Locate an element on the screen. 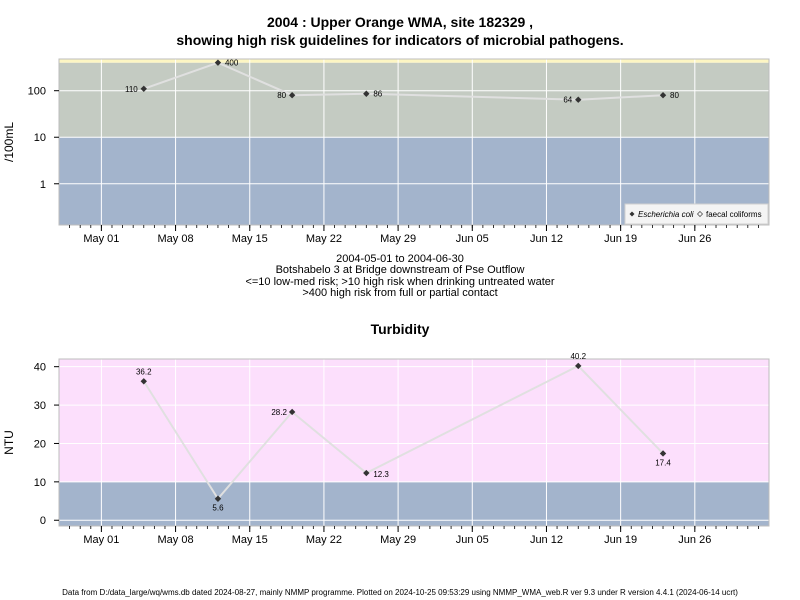 The image size is (800, 600). legend-box is located at coordinates (696, 214).